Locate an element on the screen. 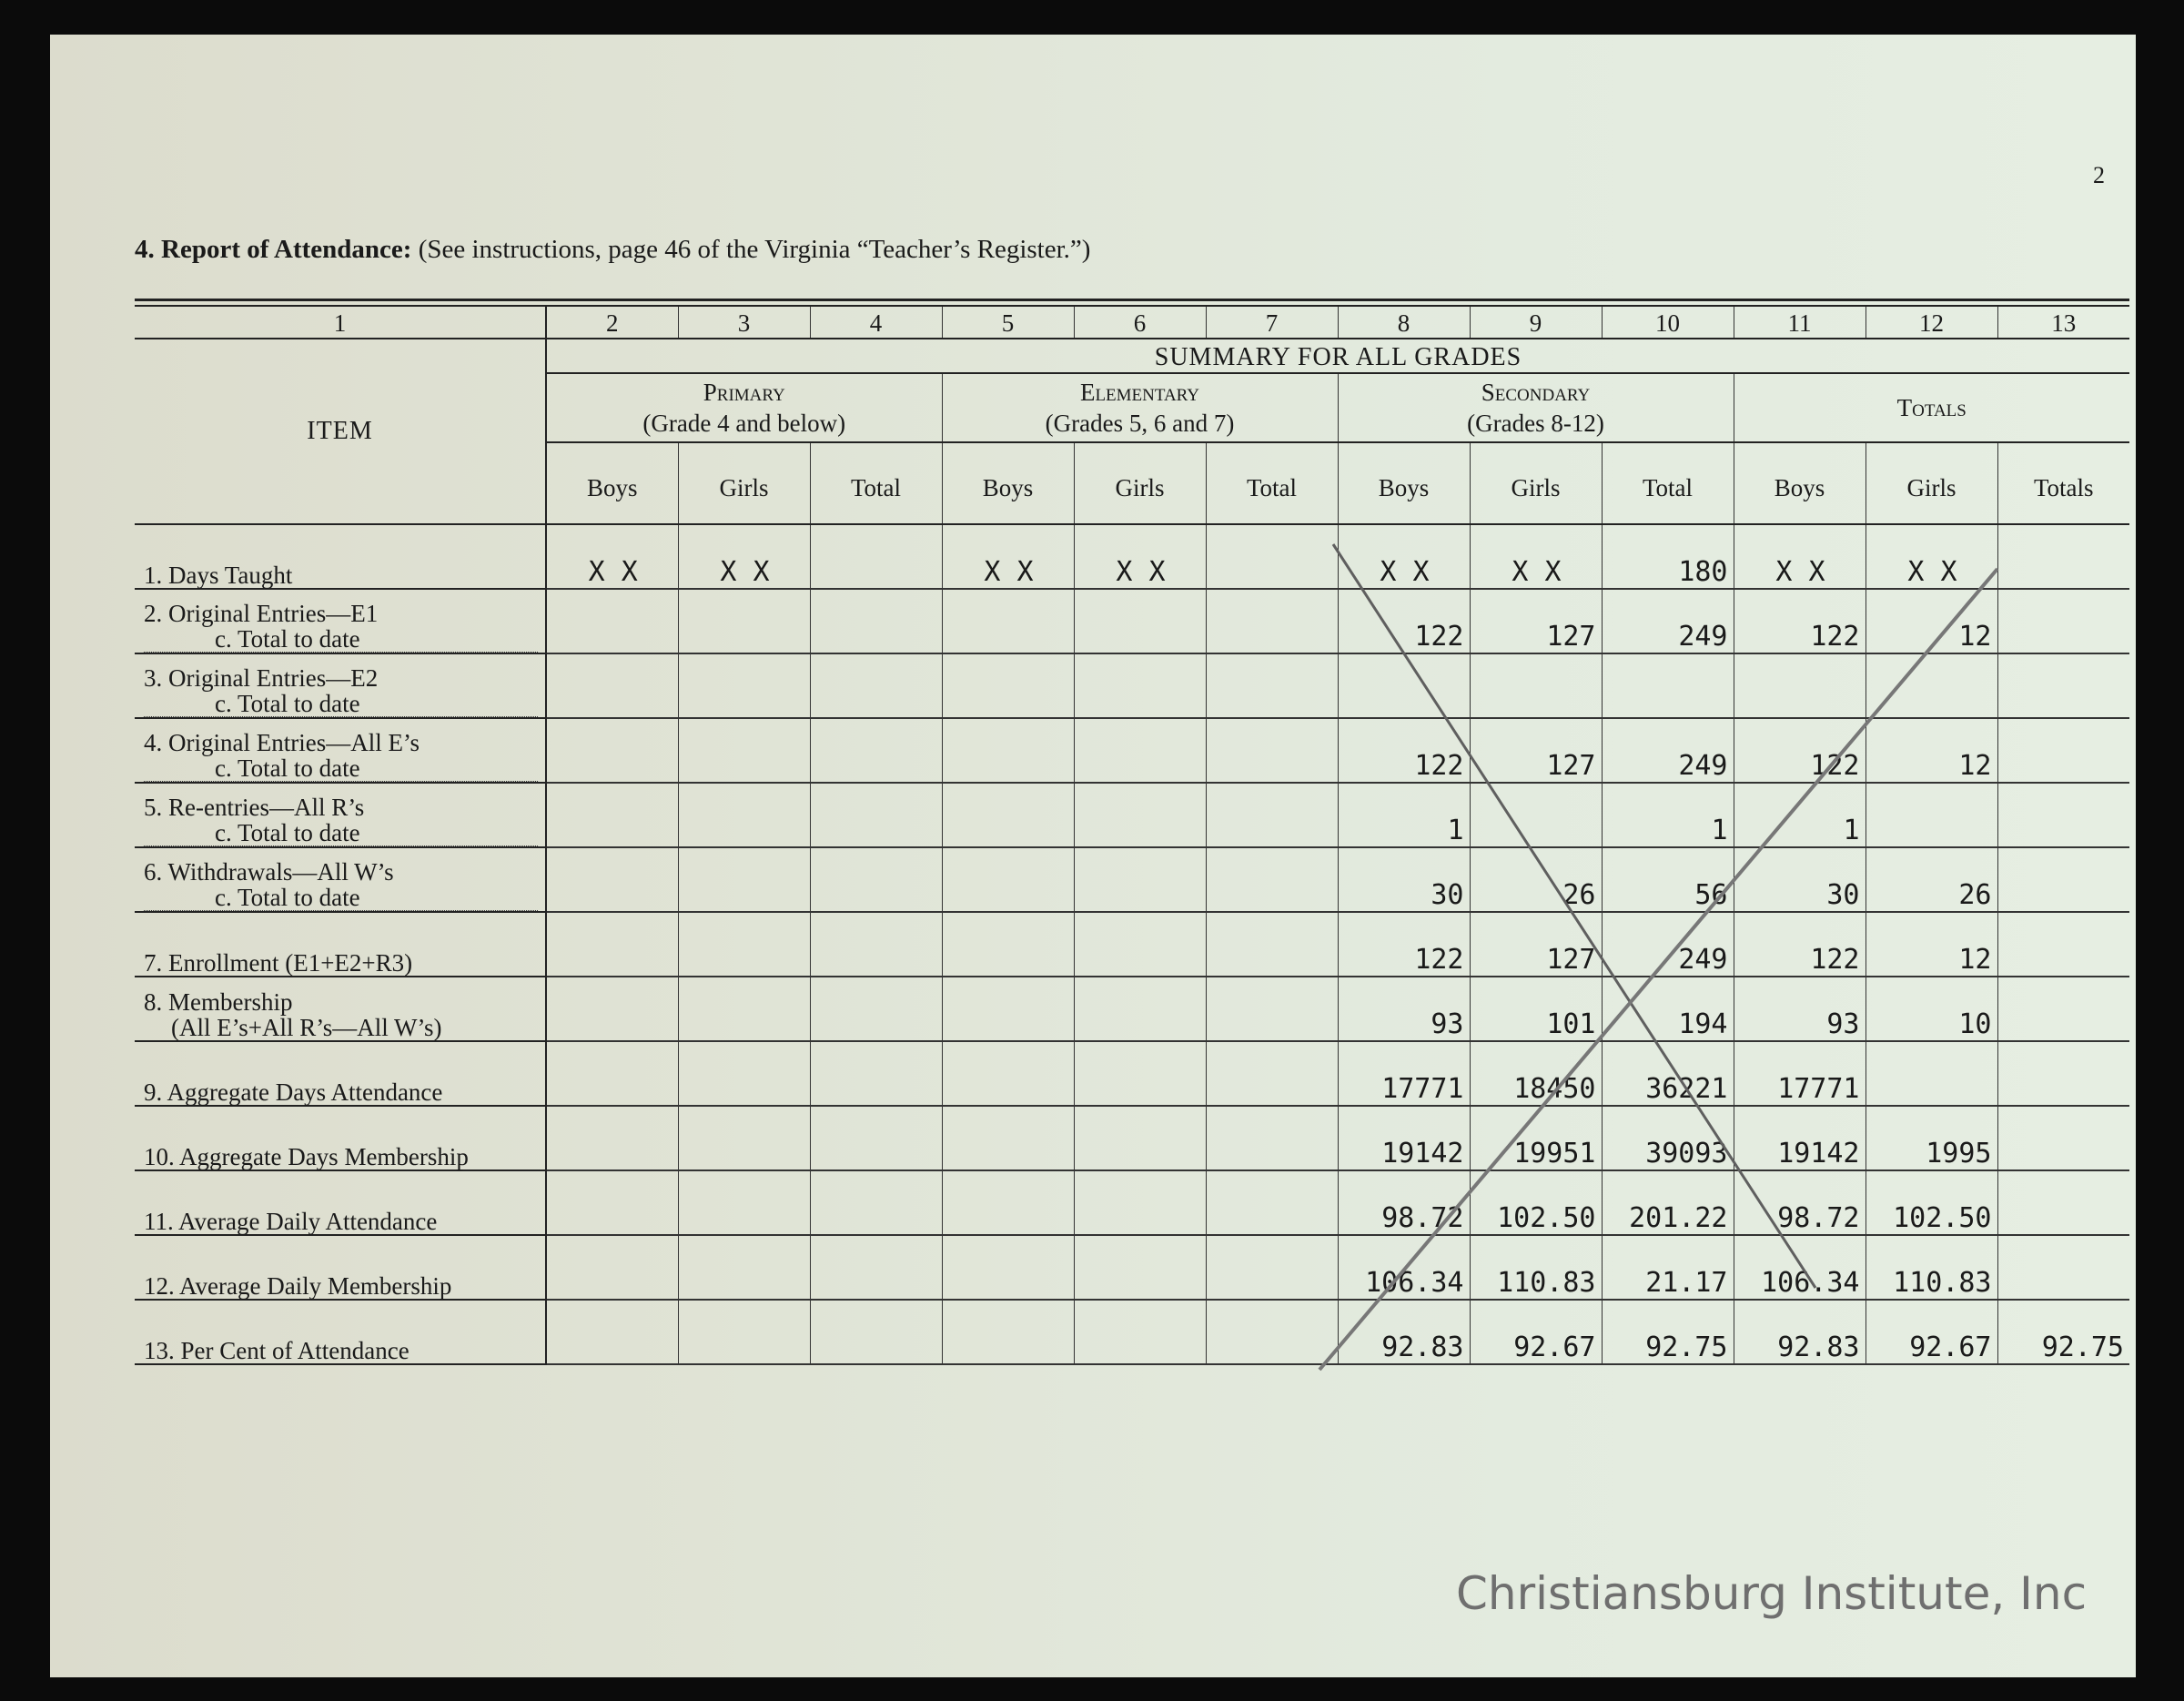 The height and width of the screenshot is (1701, 2184). column-number: 1 is located at coordinates (341, 323).